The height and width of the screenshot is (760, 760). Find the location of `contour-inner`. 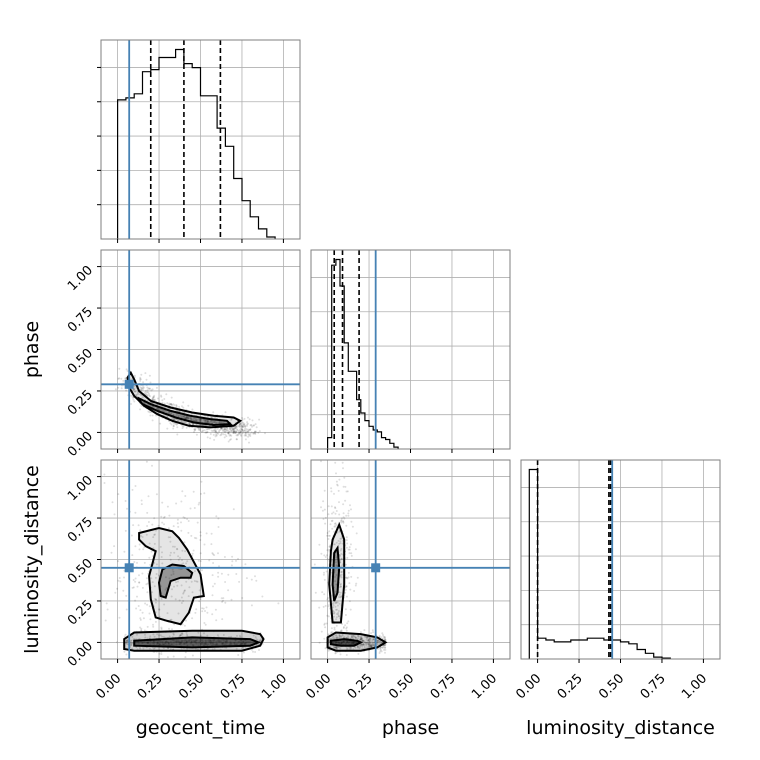

contour-inner is located at coordinates (197, 642).